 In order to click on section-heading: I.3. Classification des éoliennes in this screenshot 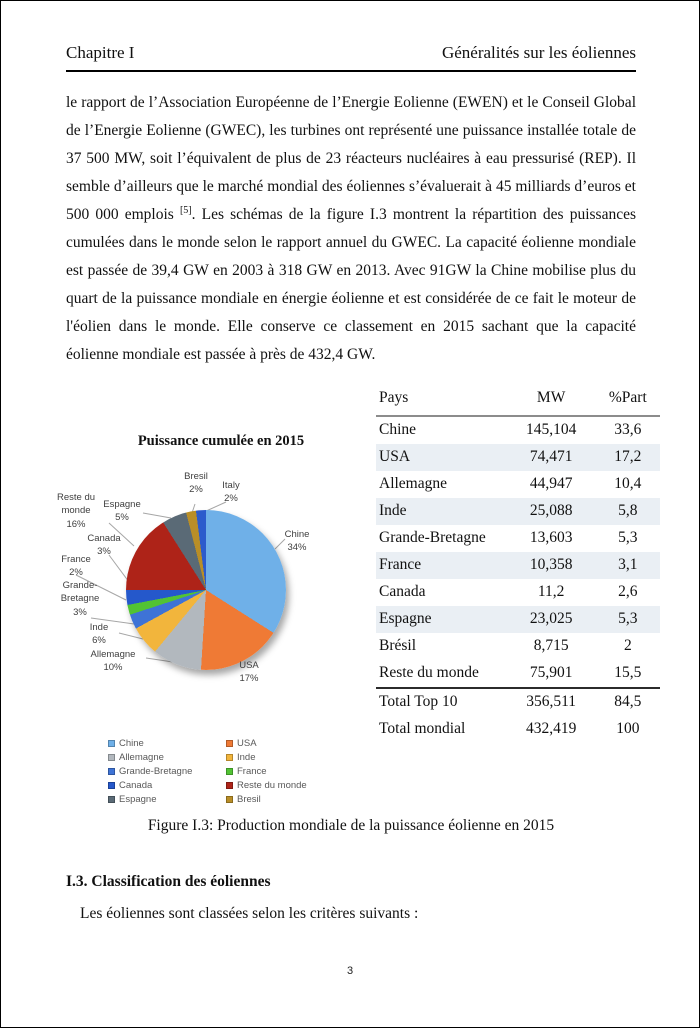, I will do `click(168, 881)`.